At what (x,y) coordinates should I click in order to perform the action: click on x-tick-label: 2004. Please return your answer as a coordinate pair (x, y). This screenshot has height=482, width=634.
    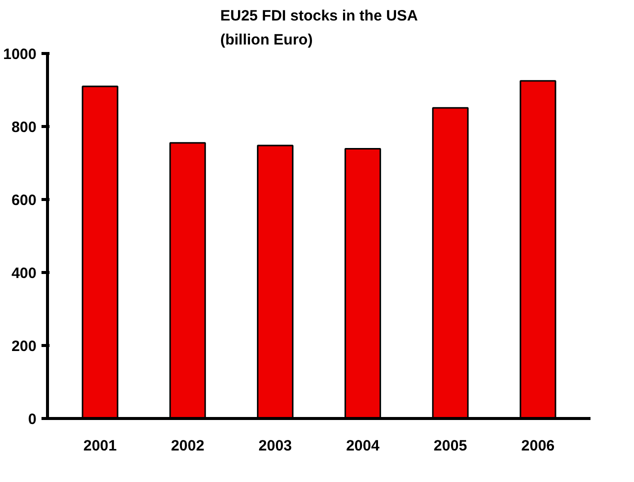
    Looking at the image, I should click on (363, 446).